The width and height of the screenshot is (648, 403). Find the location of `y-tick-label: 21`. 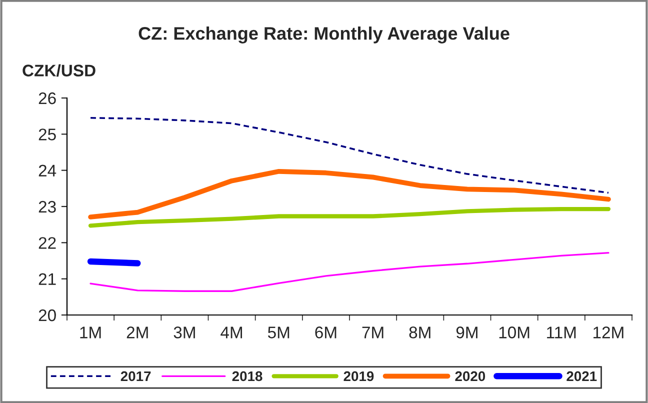

y-tick-label: 21 is located at coordinates (47, 279).